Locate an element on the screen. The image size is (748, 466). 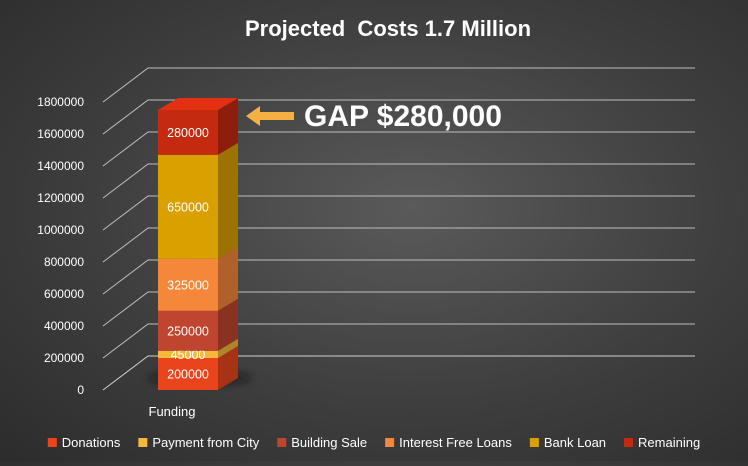
x-axis: Funding is located at coordinates (172, 411).